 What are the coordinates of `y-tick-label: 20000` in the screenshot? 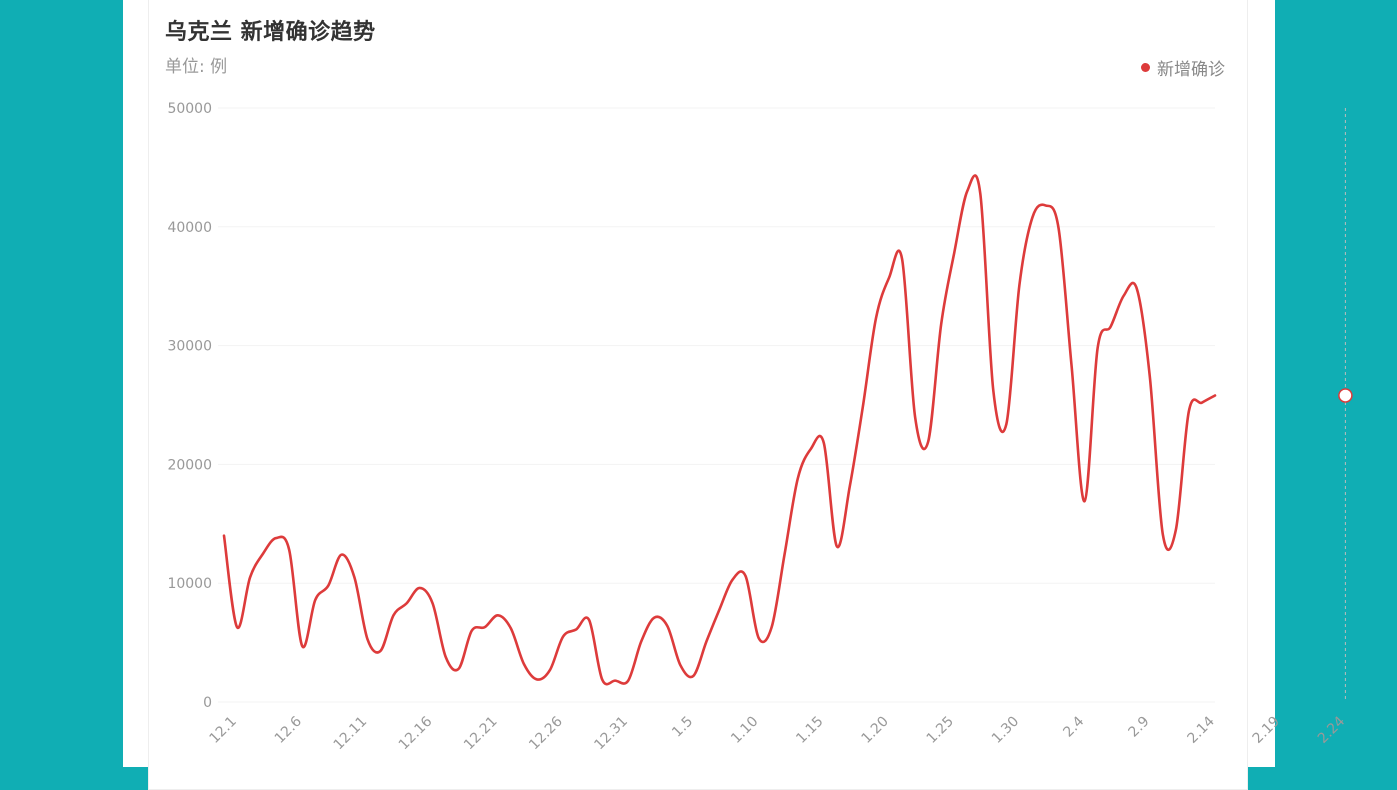 It's located at (189, 465).